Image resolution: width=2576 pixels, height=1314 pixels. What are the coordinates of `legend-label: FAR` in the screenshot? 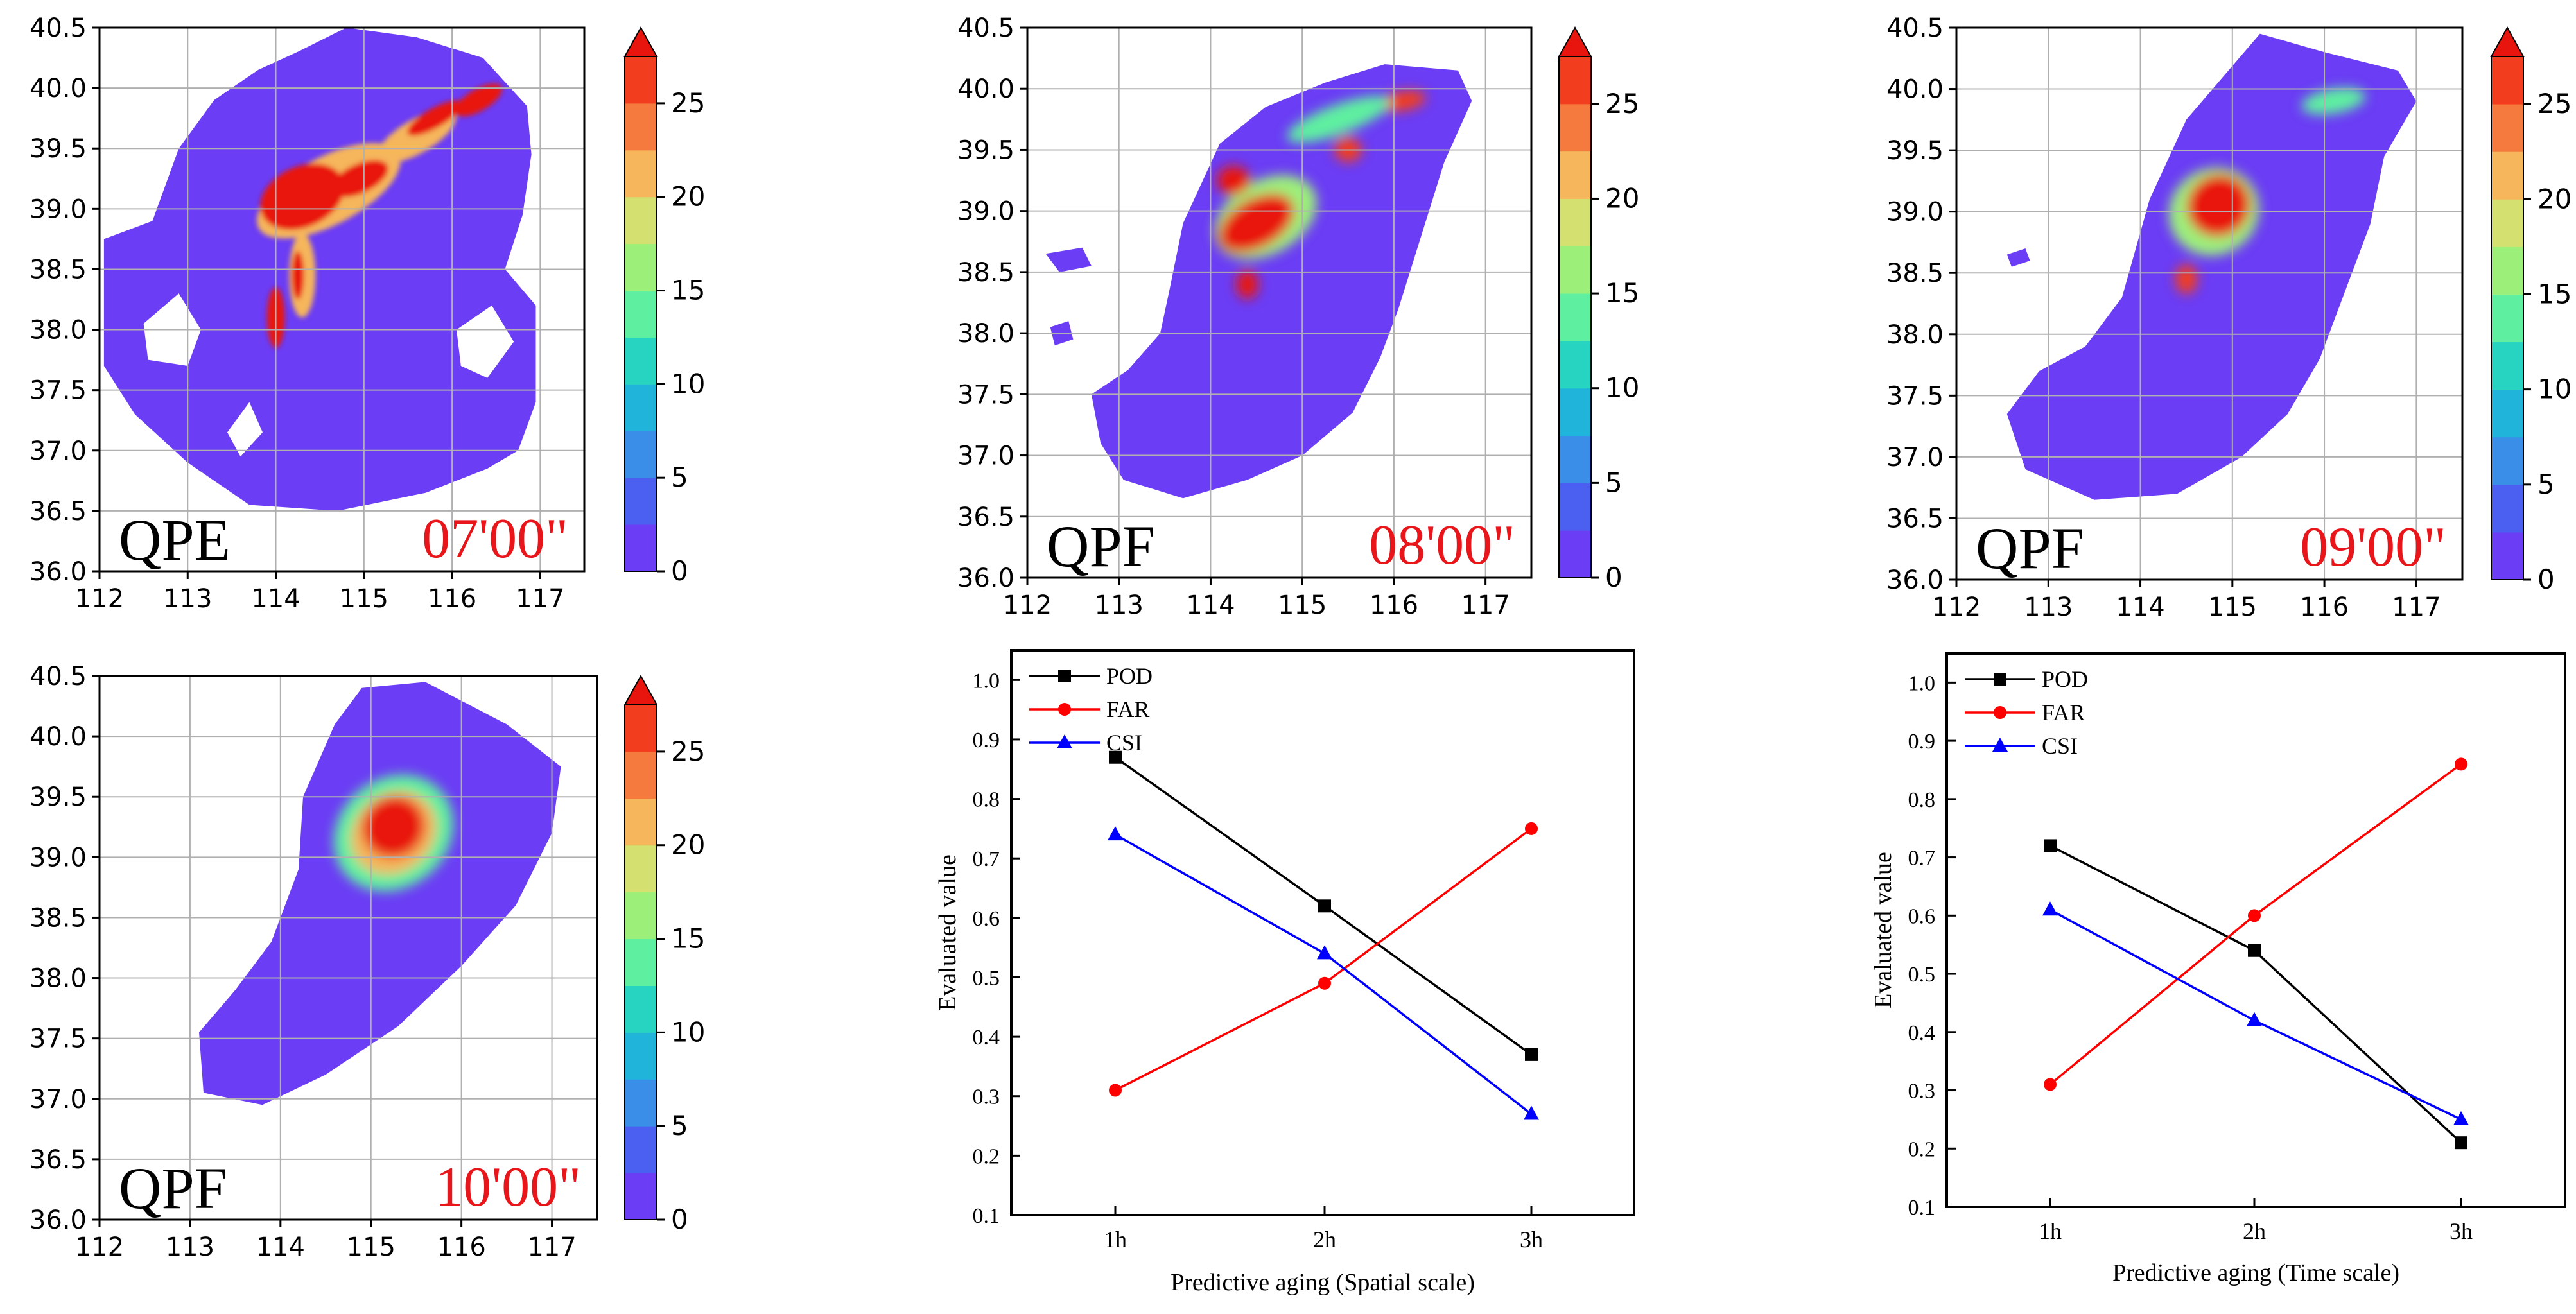 It's located at (1127, 709).